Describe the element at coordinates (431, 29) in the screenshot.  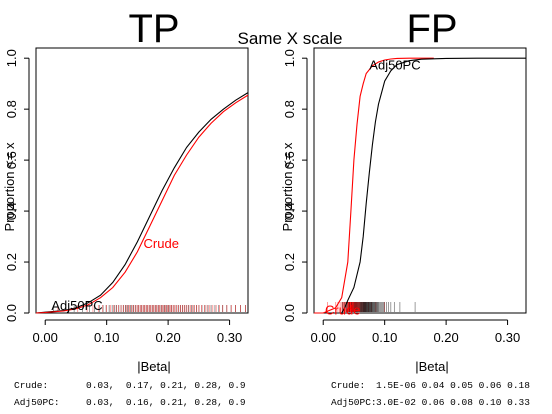
I see `fp-title: FP` at that location.